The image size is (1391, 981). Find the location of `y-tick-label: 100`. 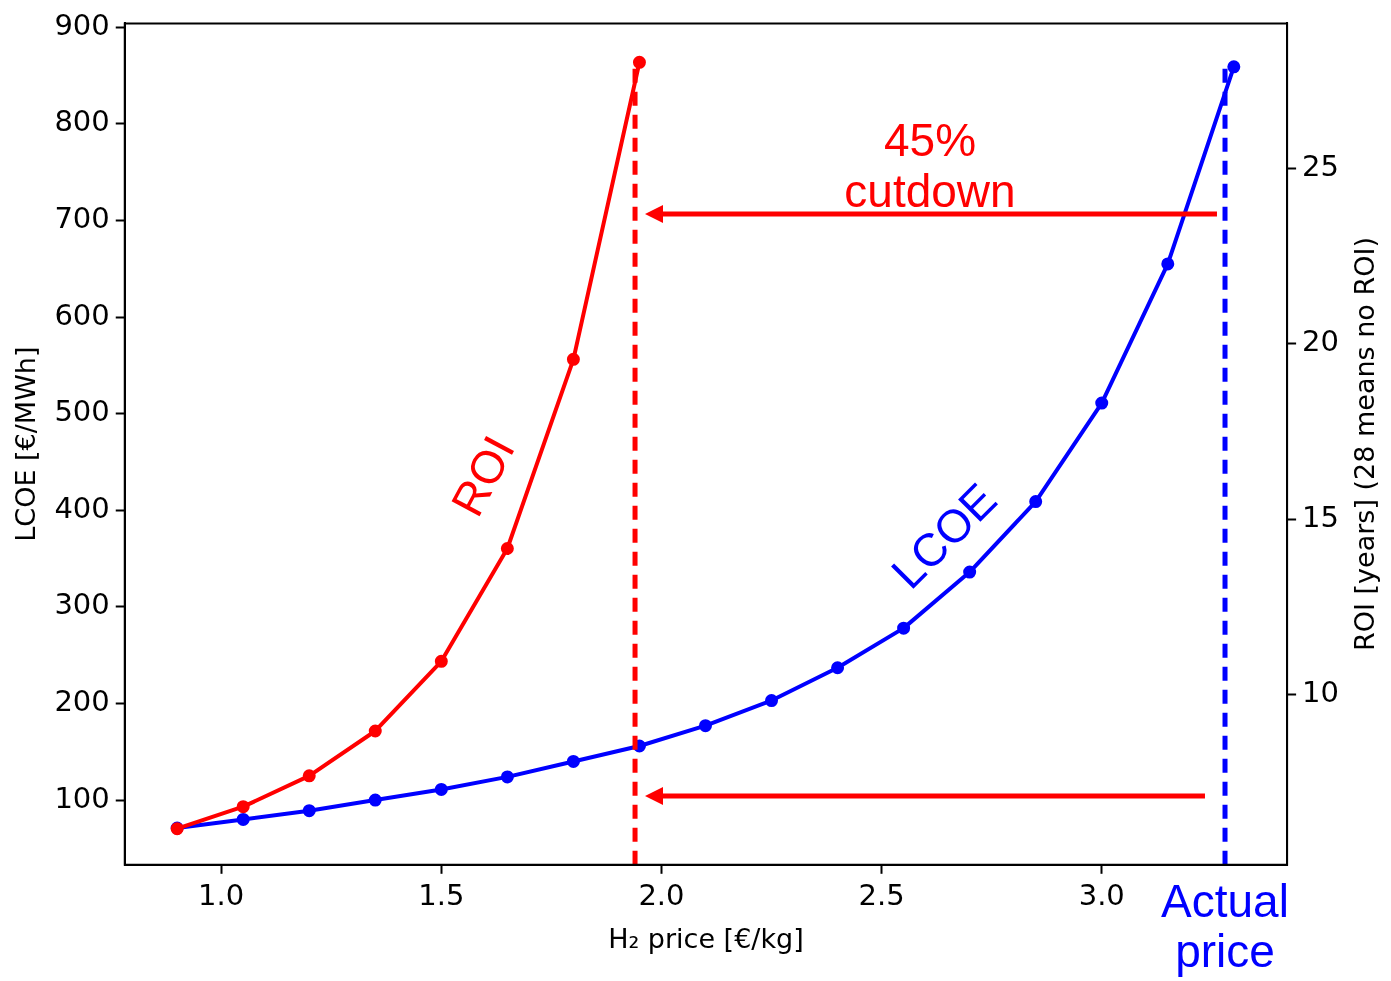

y-tick-label: 100 is located at coordinates (82, 797).